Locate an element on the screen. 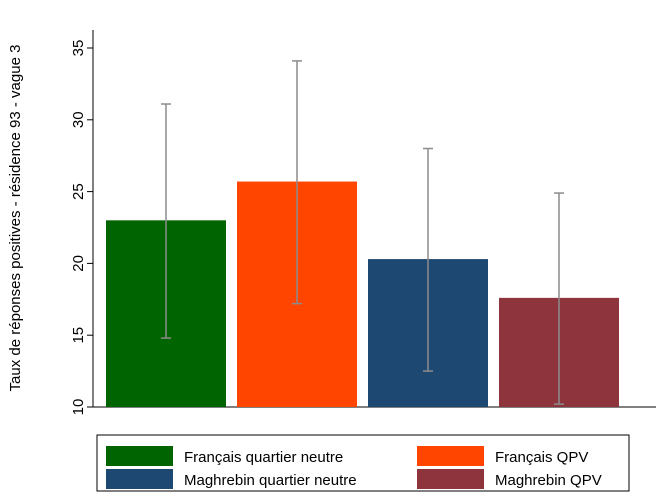 Image resolution: width=659 pixels, height=495 pixels. legend-label-4: Maghrebin QPV is located at coordinates (548, 480).